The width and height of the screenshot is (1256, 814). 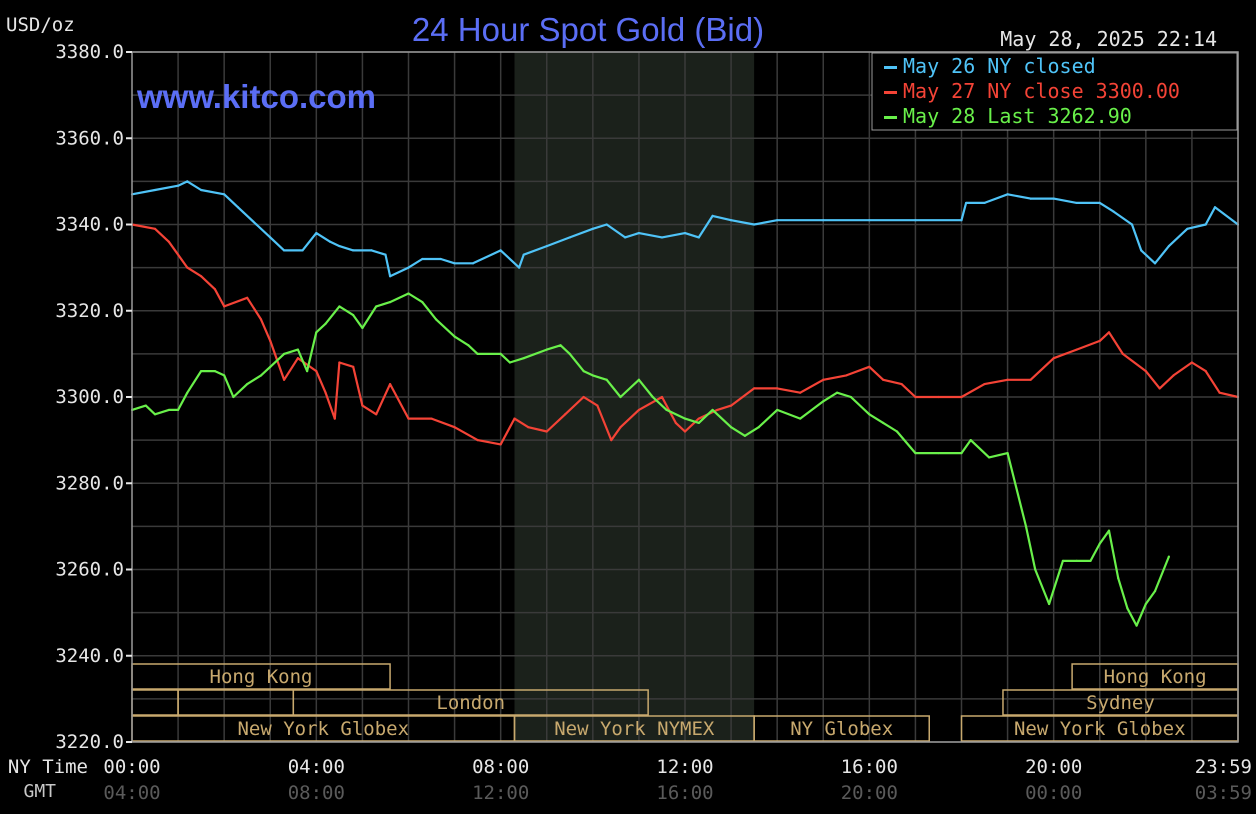 I want to click on x-tick-label-ny: 16:00, so click(x=869, y=767).